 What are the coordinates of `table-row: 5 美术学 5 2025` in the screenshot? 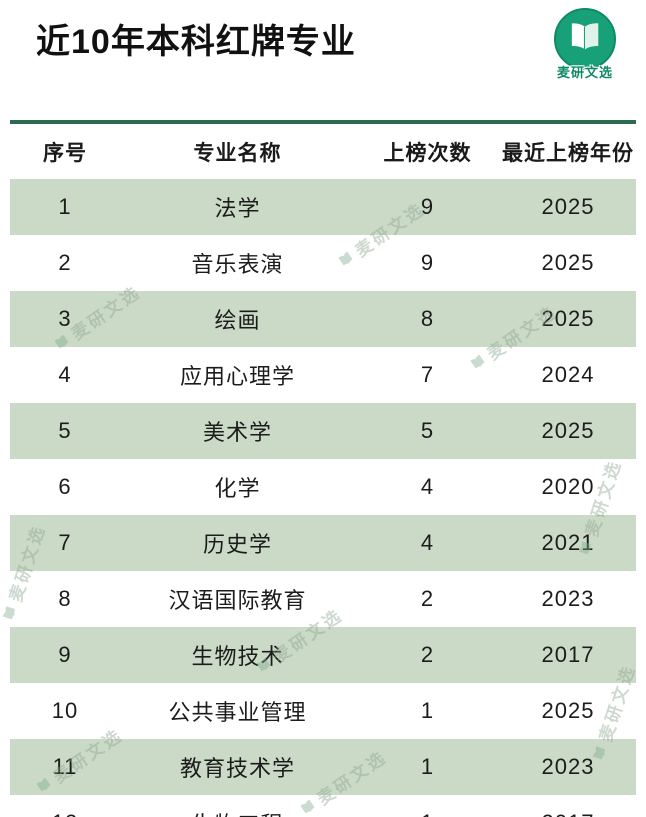 It's located at (323, 431).